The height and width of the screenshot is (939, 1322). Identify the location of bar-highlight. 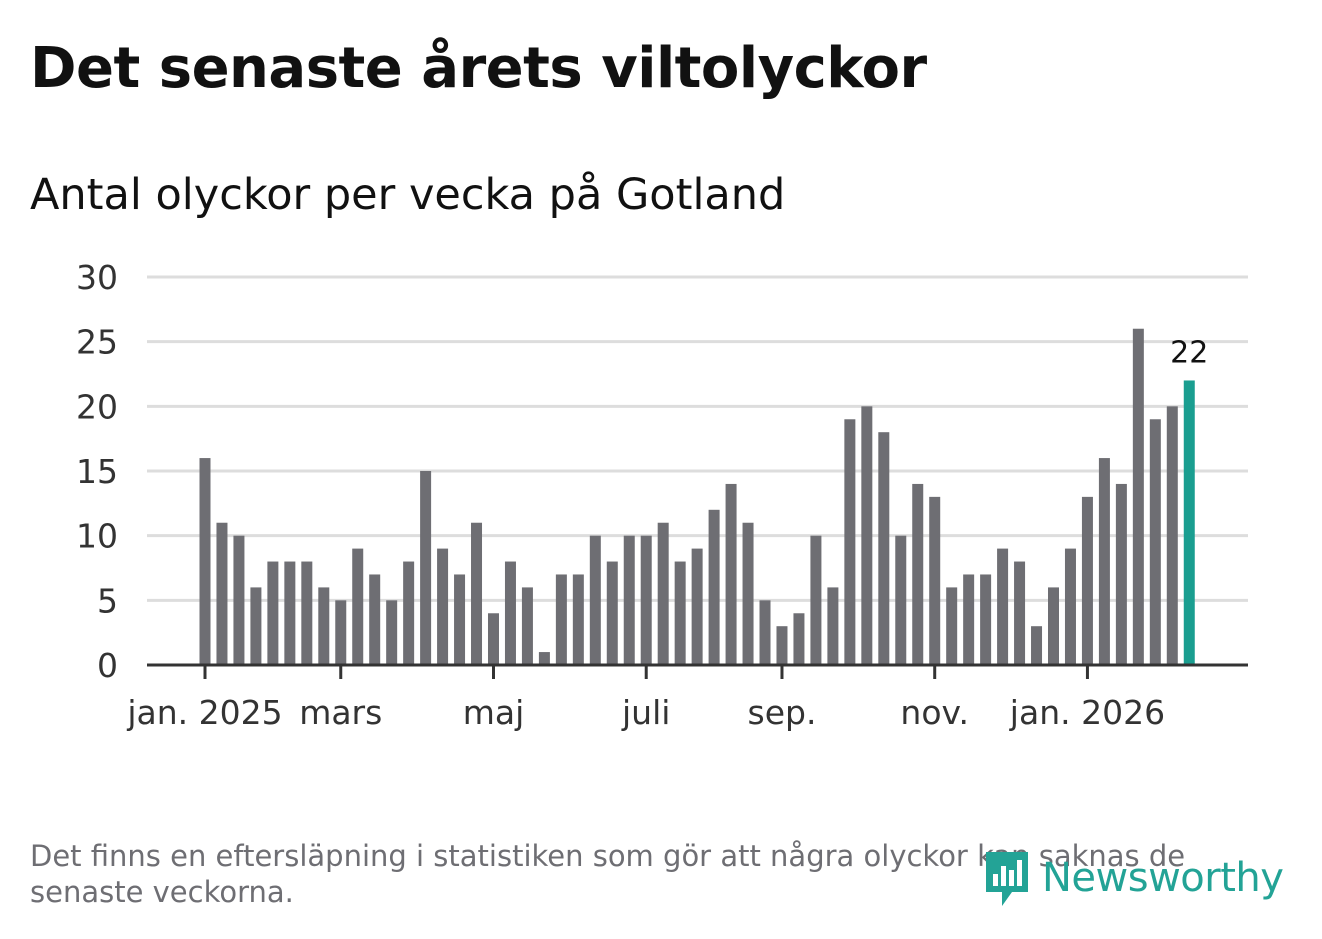
(1189, 522).